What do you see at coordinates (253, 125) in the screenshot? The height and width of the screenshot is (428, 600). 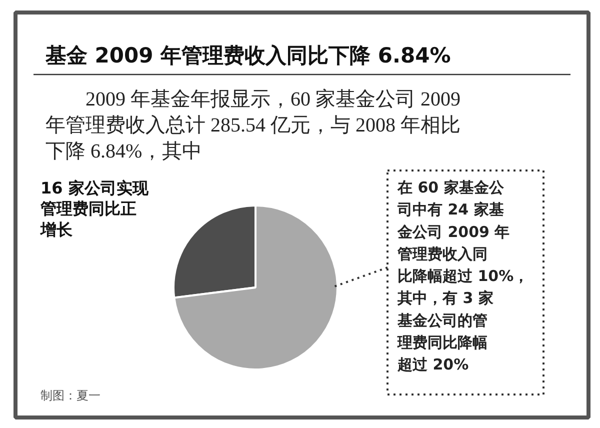 I see `chart-subtitle: 2009 年基金年报显示，60 家基金公司 2009 年管理费收入总计 285.54 亿元，与 2008 年相比下降 6.84%，其中` at bounding box center [253, 125].